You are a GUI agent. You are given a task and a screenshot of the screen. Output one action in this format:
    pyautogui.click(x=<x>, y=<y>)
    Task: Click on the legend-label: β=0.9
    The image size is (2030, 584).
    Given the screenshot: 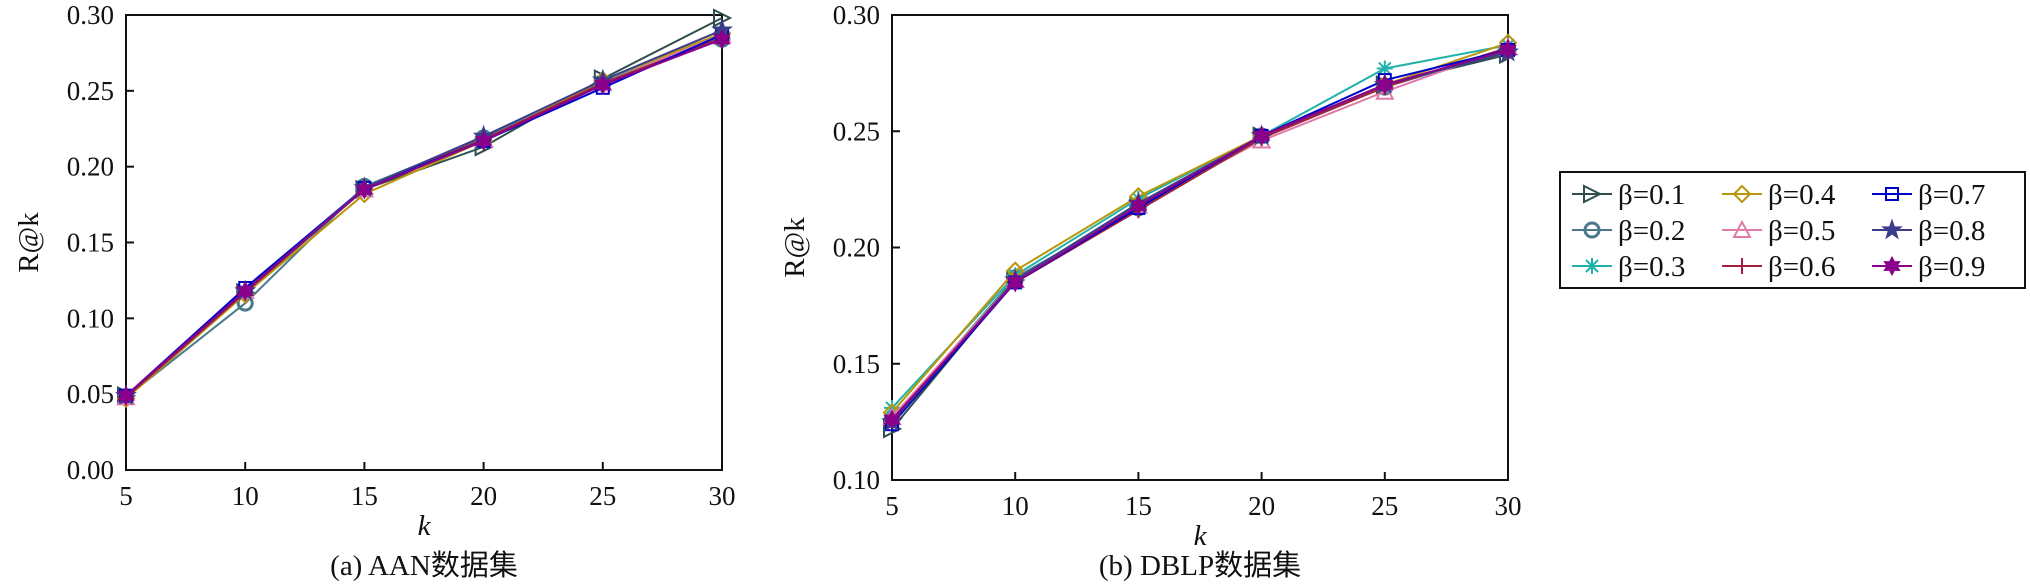 What is the action you would take?
    pyautogui.click(x=1951, y=267)
    